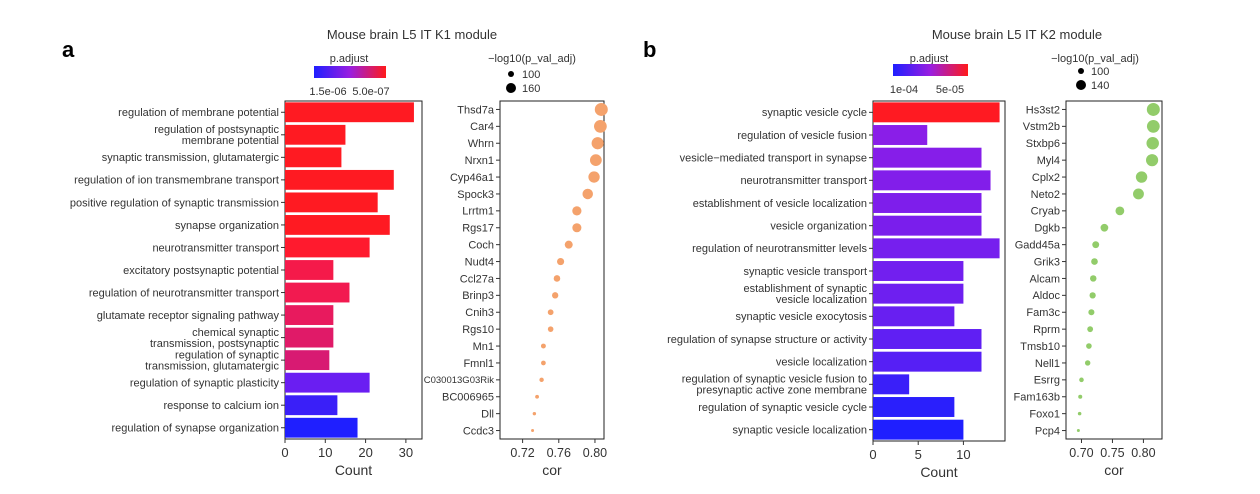  I want to click on gene-label-a-Brinp3: Brinp3, so click(478, 296).